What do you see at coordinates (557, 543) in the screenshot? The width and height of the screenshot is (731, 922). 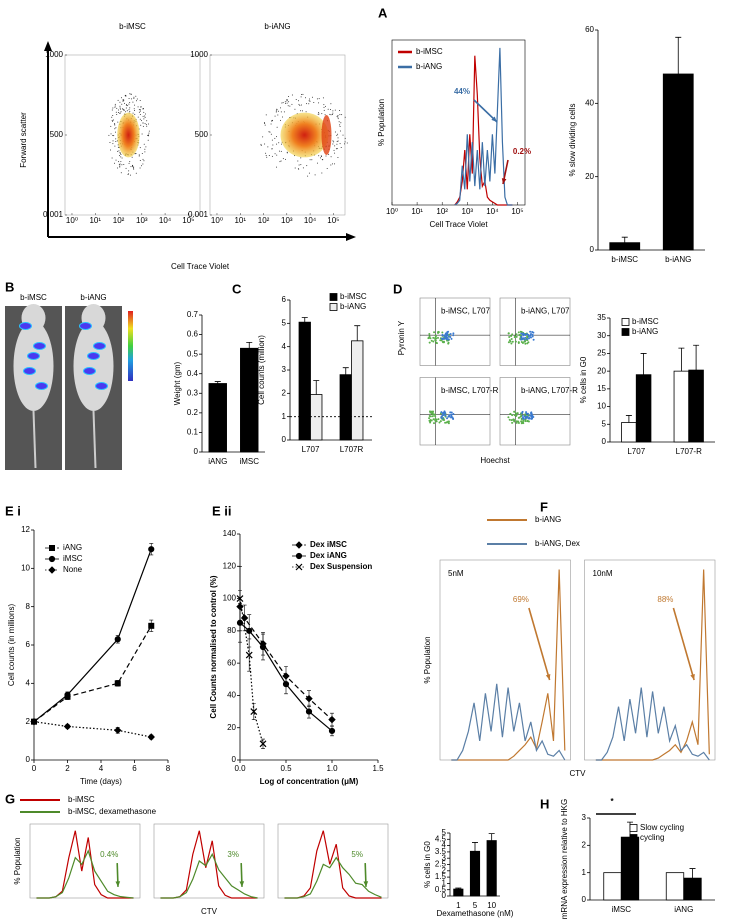 I see `legend-label: b-iANG, Dex` at bounding box center [557, 543].